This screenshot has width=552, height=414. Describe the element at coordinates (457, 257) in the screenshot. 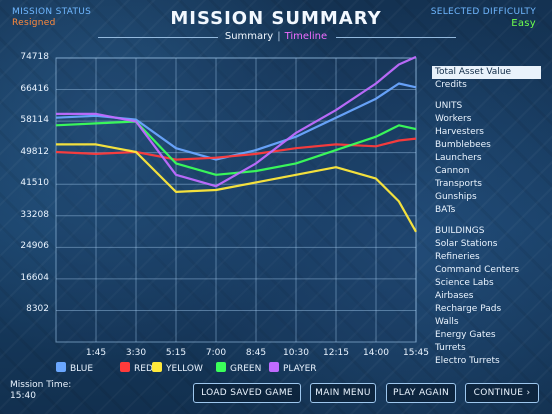

I see `stat-item: Refineries` at that location.